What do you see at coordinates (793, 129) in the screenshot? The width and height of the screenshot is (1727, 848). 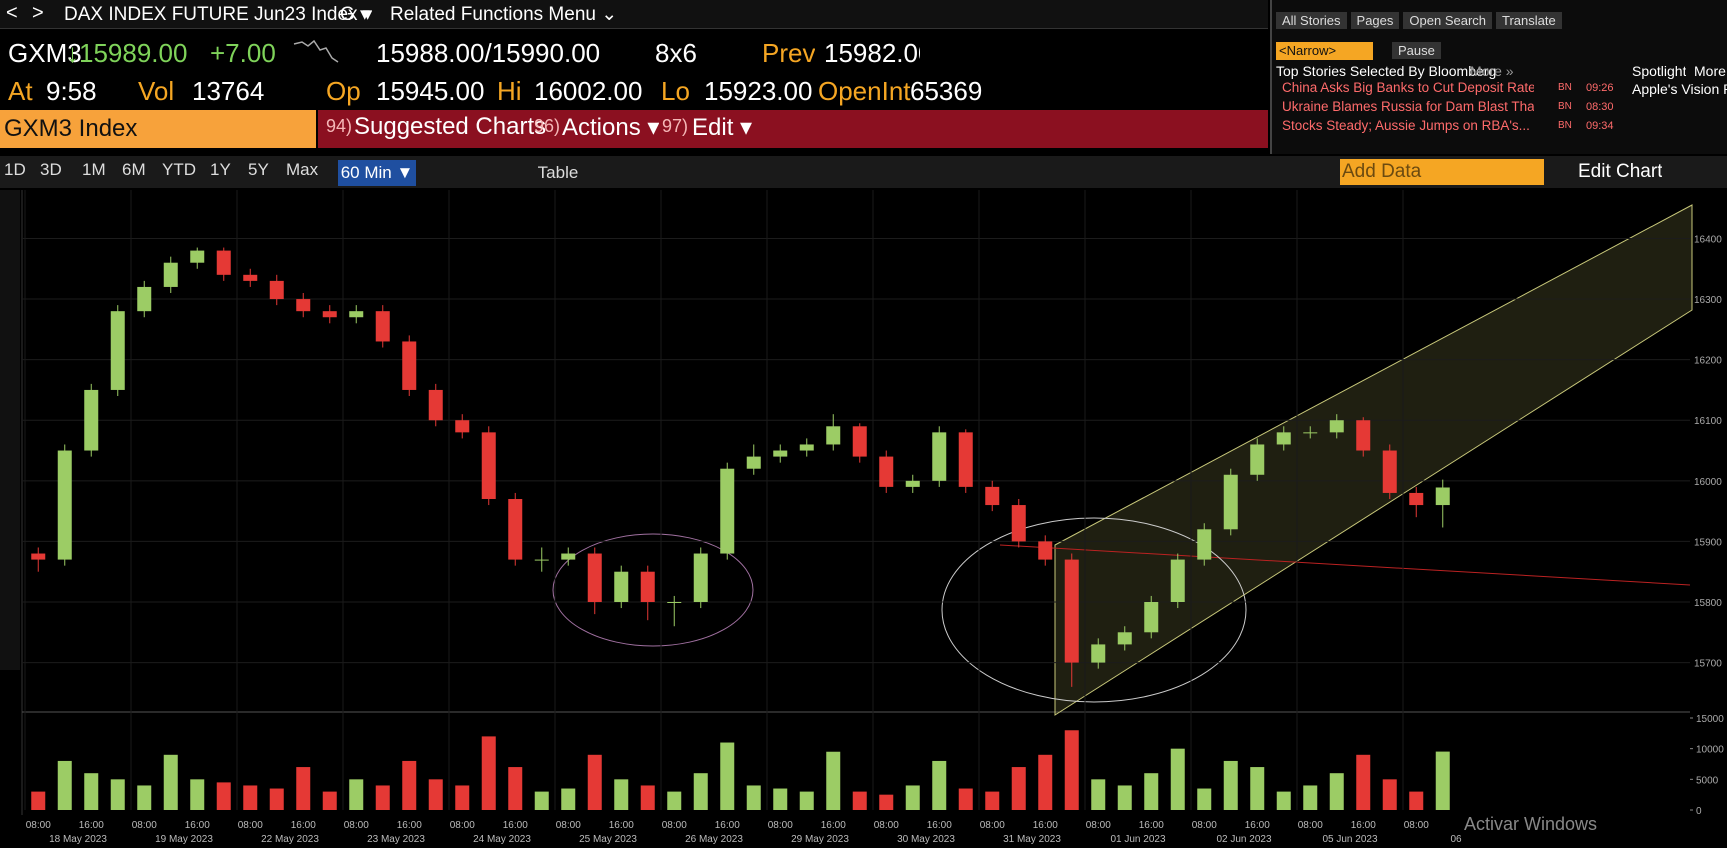 I see `menu-bar` at bounding box center [793, 129].